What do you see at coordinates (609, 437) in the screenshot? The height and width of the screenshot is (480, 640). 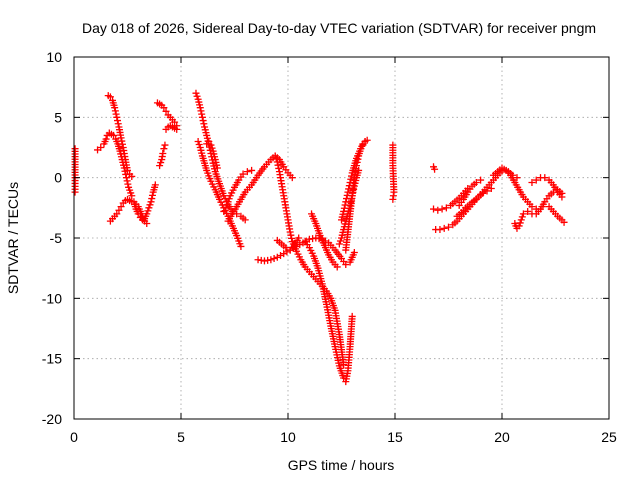 I see `x-tick-label: 25` at bounding box center [609, 437].